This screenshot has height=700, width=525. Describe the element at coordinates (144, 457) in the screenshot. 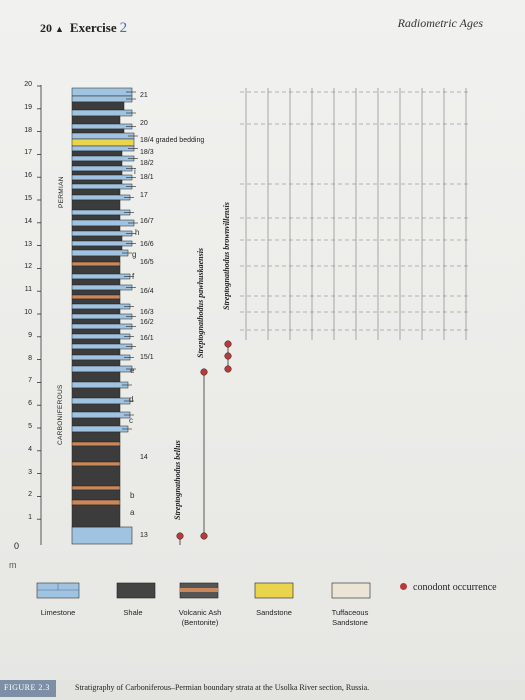

I see `sample-label: 14` at that location.